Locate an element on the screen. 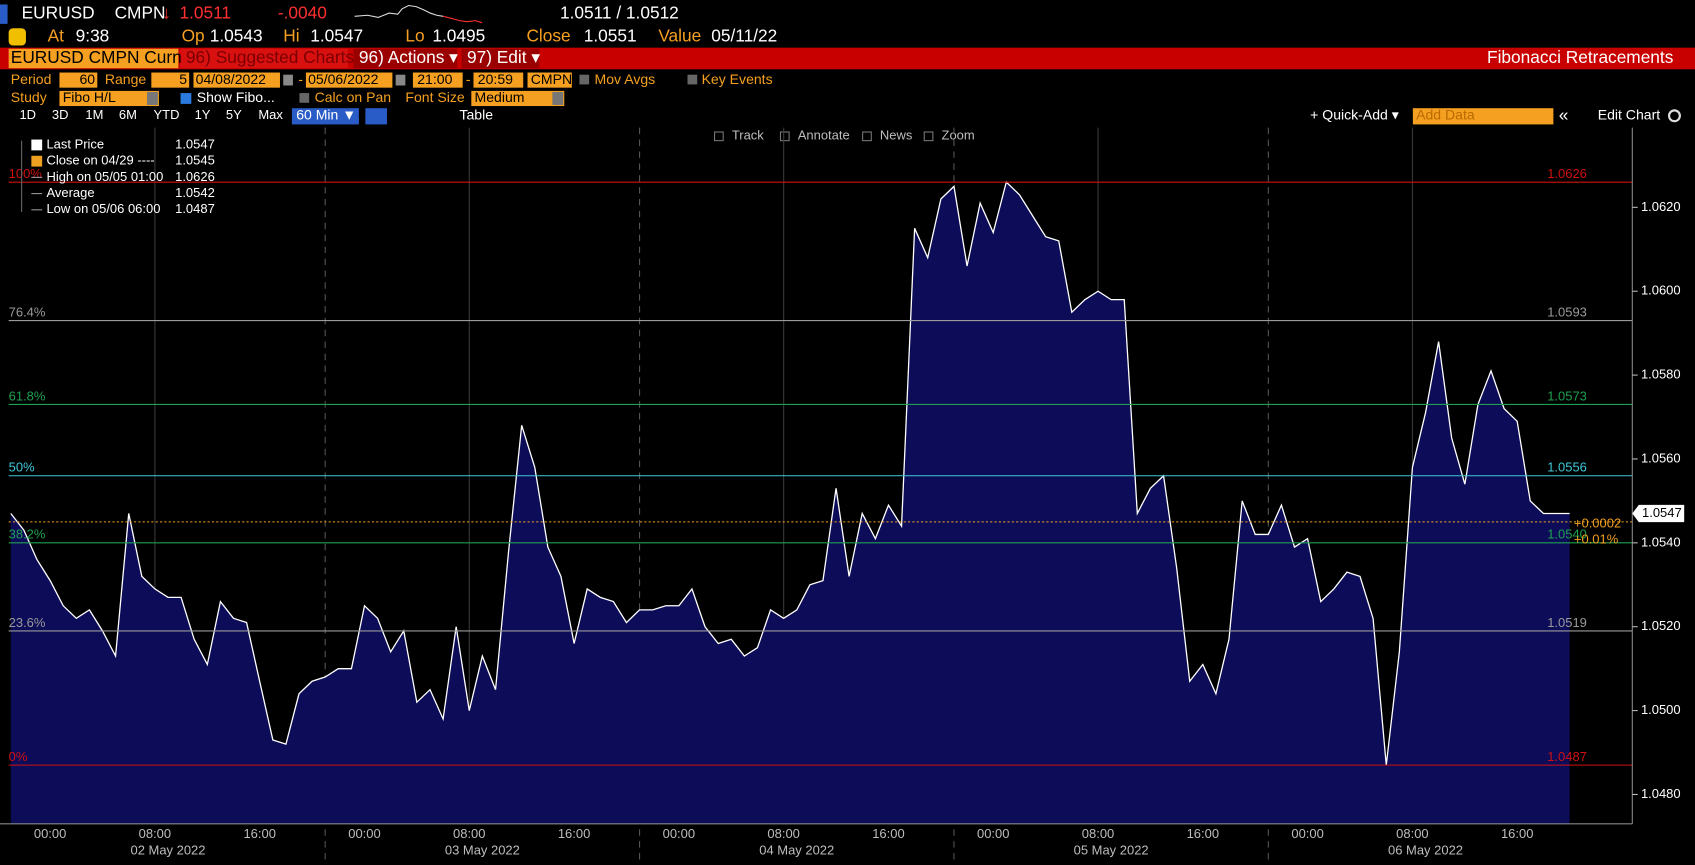 This screenshot has height=865, width=1695. legend-swatch is located at coordinates (37, 161).